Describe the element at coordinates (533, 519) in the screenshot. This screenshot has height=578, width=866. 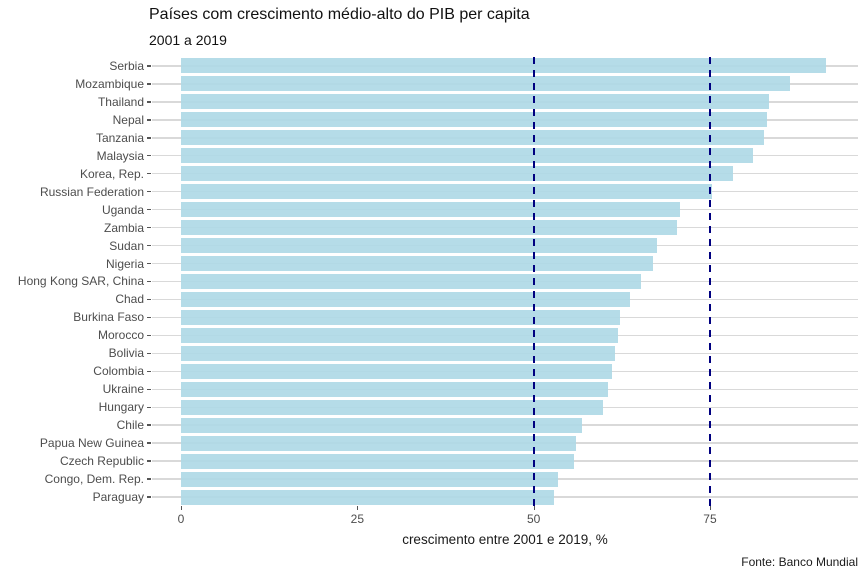
I see `x-tick-label: 50` at that location.